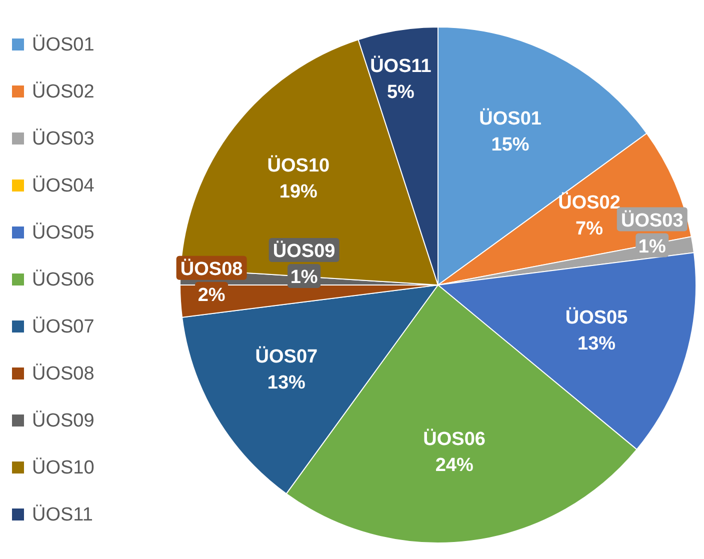 The width and height of the screenshot is (704, 559). I want to click on legend-label: ÜOS02, so click(63, 92).